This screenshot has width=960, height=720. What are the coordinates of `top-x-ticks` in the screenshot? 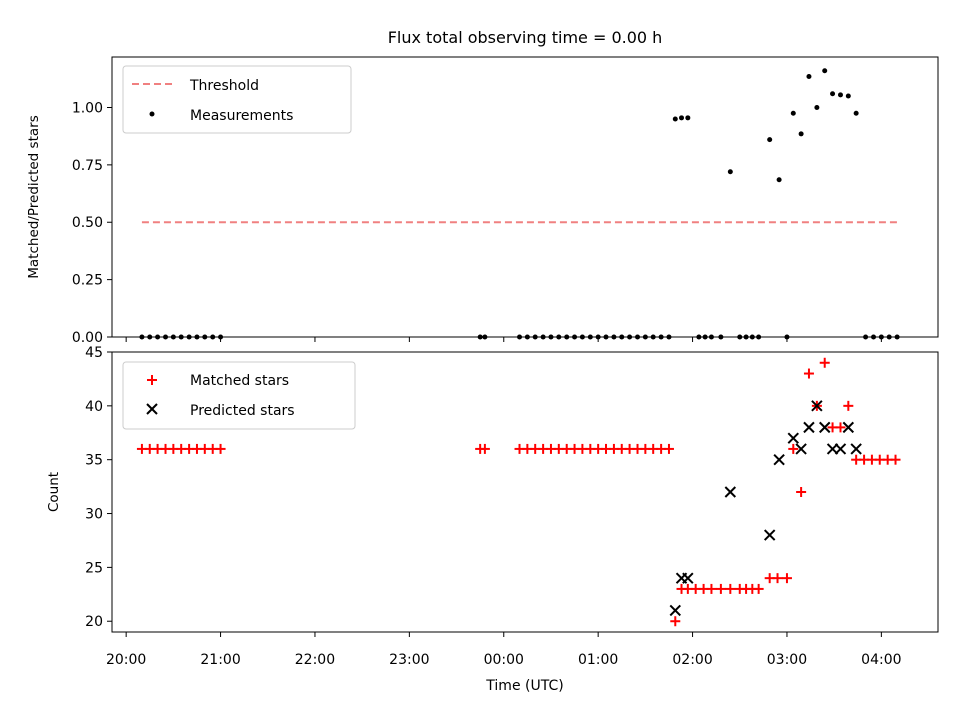 It's located at (503, 339).